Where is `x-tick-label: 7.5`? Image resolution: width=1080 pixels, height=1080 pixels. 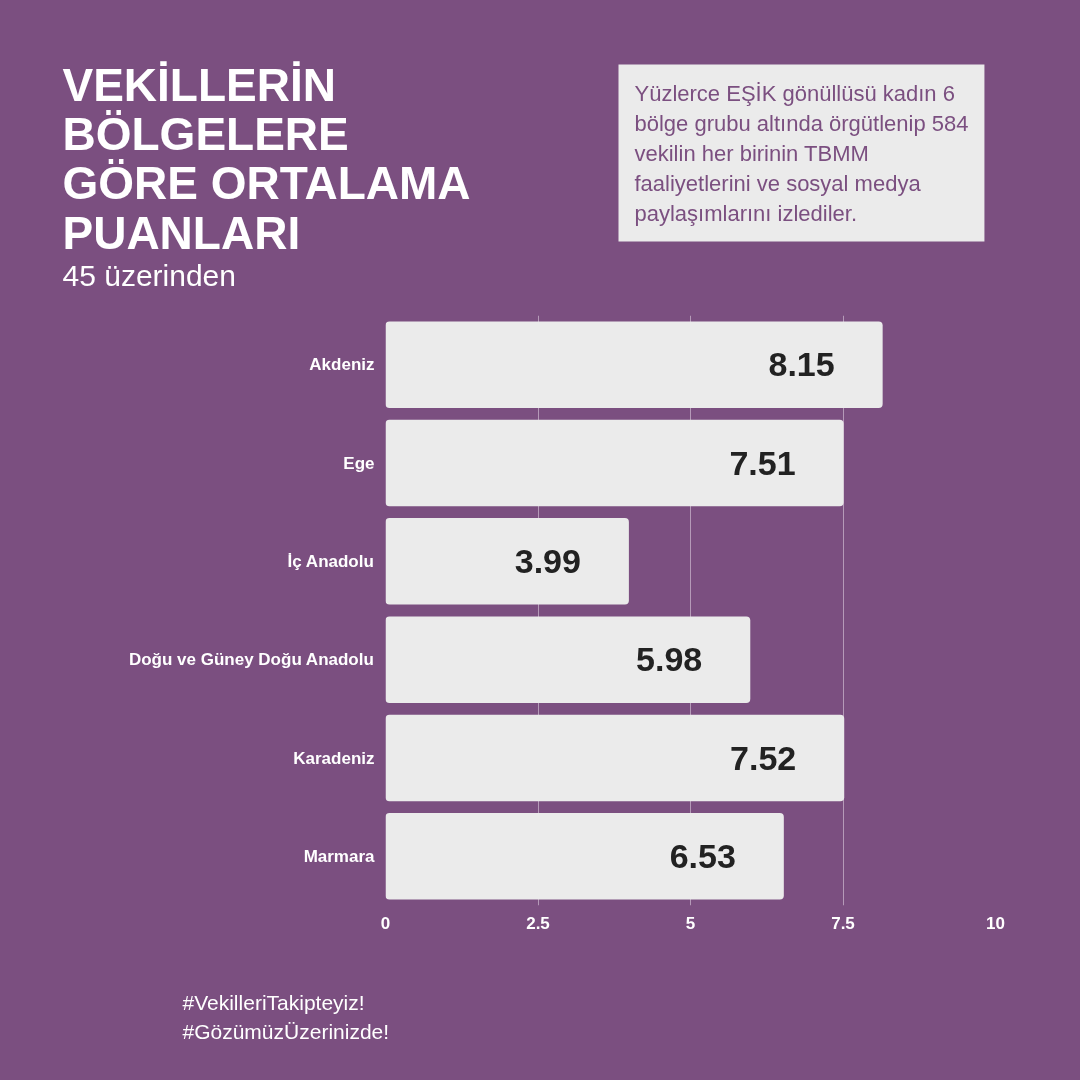
x-tick-label: 7.5 is located at coordinates (843, 923).